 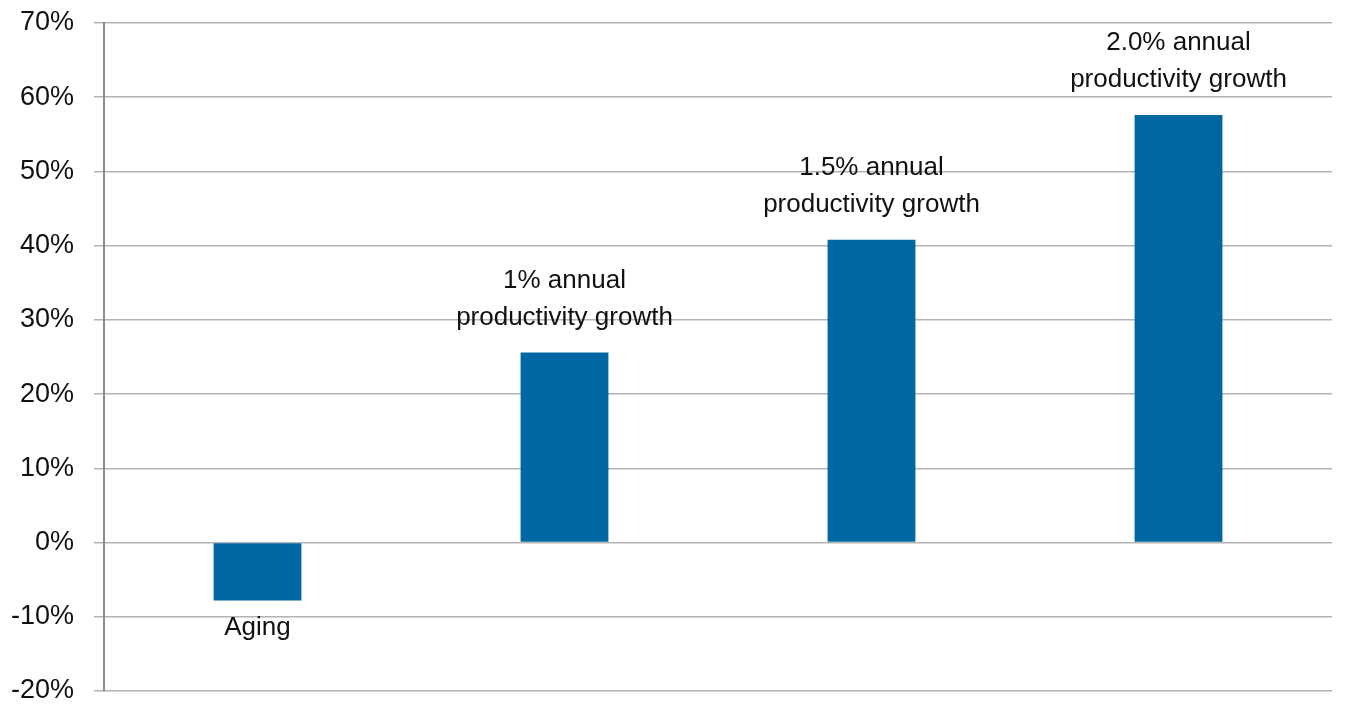 I want to click on y-tick-label: -10%, so click(x=42, y=615).